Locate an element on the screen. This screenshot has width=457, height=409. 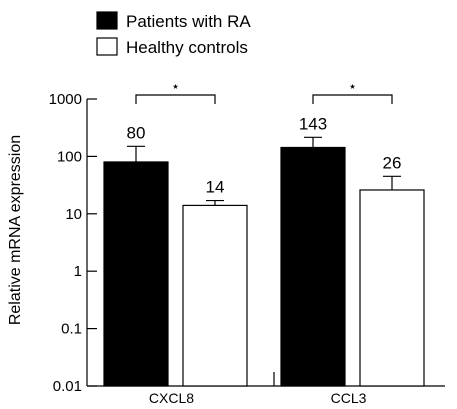
data-label: 143 is located at coordinates (313, 123).